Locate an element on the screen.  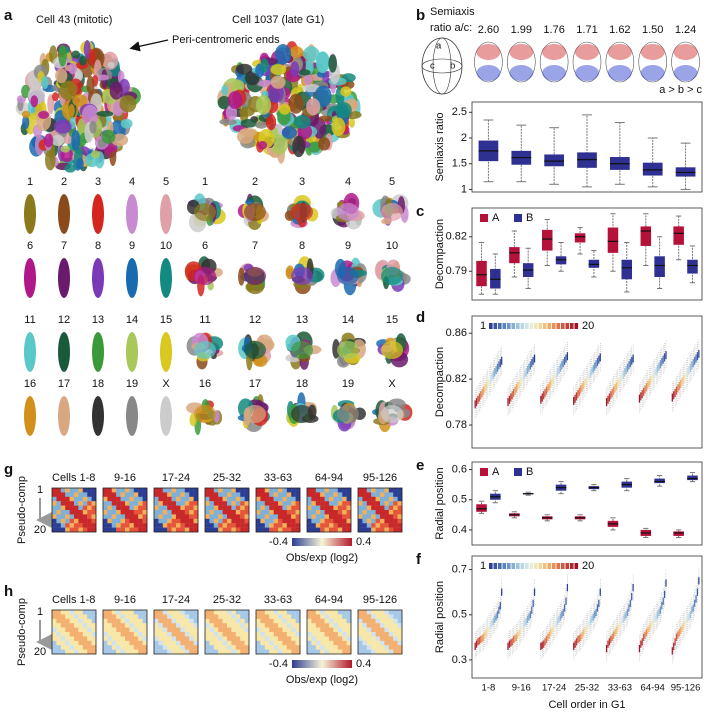
ratio-label: 1.71 is located at coordinates (586, 30).